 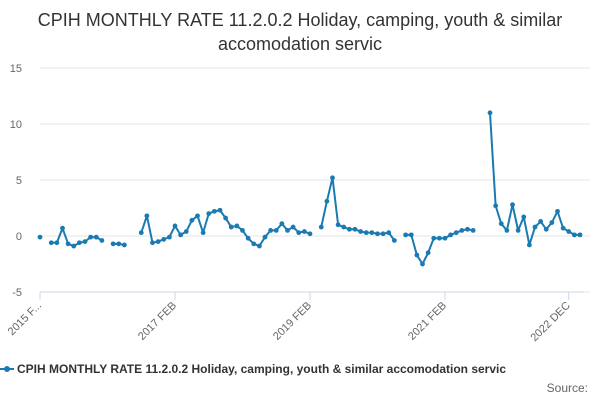 What do you see at coordinates (16, 125) in the screenshot?
I see `y-tick-label: 10` at bounding box center [16, 125].